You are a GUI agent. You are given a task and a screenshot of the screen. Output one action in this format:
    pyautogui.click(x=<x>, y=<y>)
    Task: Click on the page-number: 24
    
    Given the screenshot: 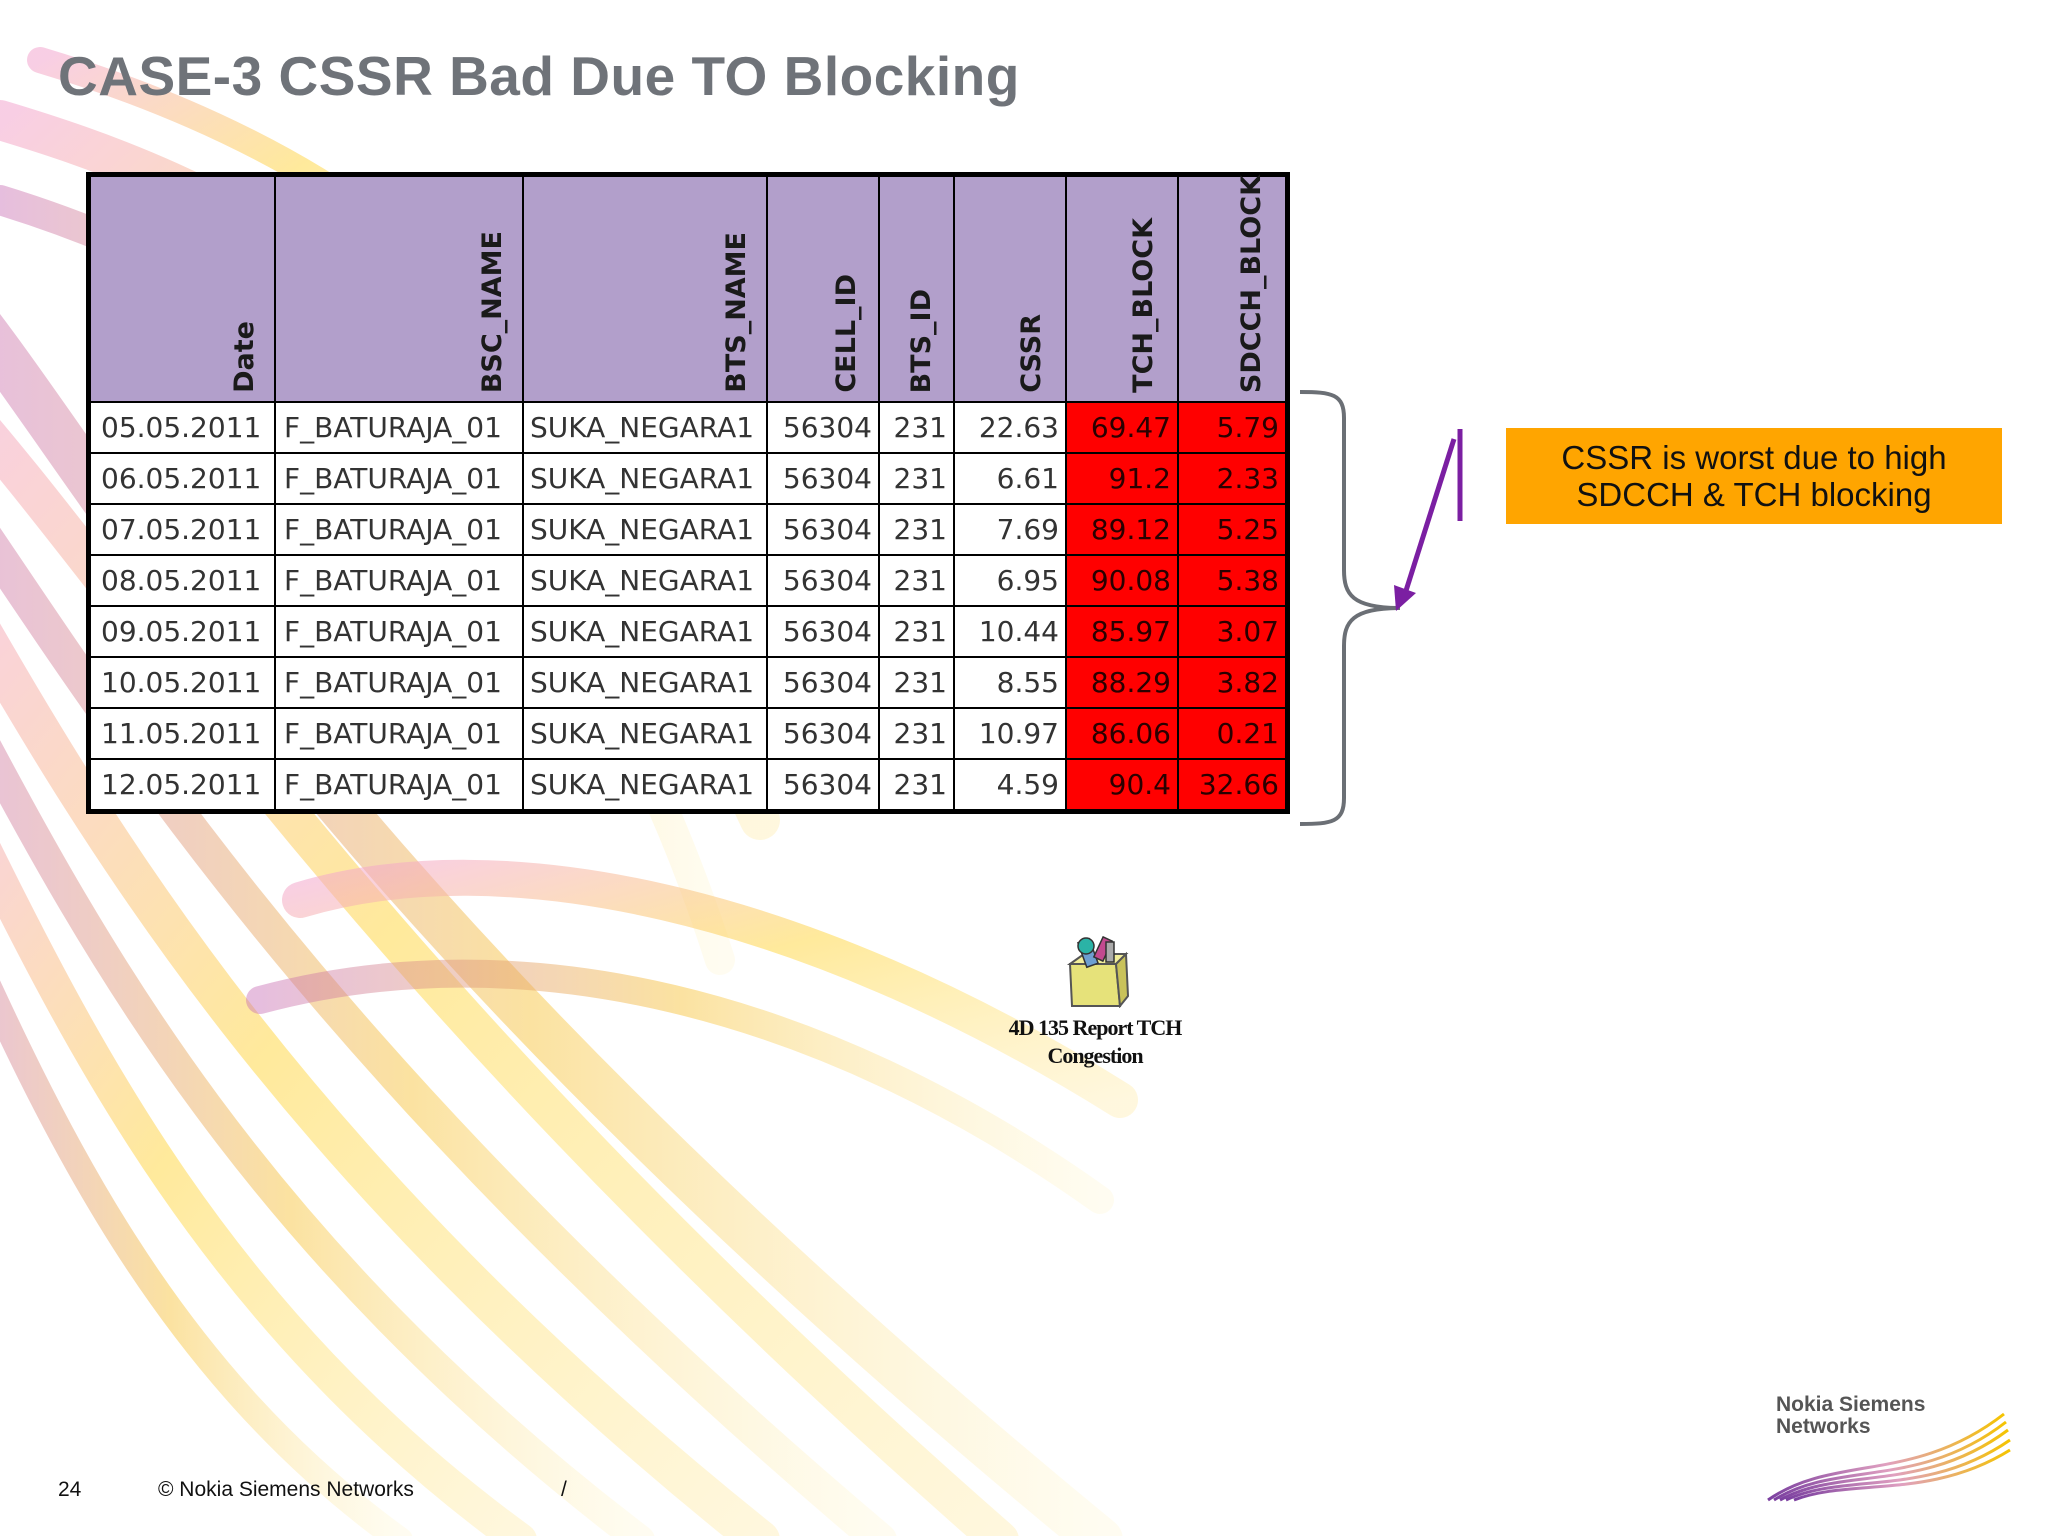 What is the action you would take?
    pyautogui.click(x=70, y=1489)
    